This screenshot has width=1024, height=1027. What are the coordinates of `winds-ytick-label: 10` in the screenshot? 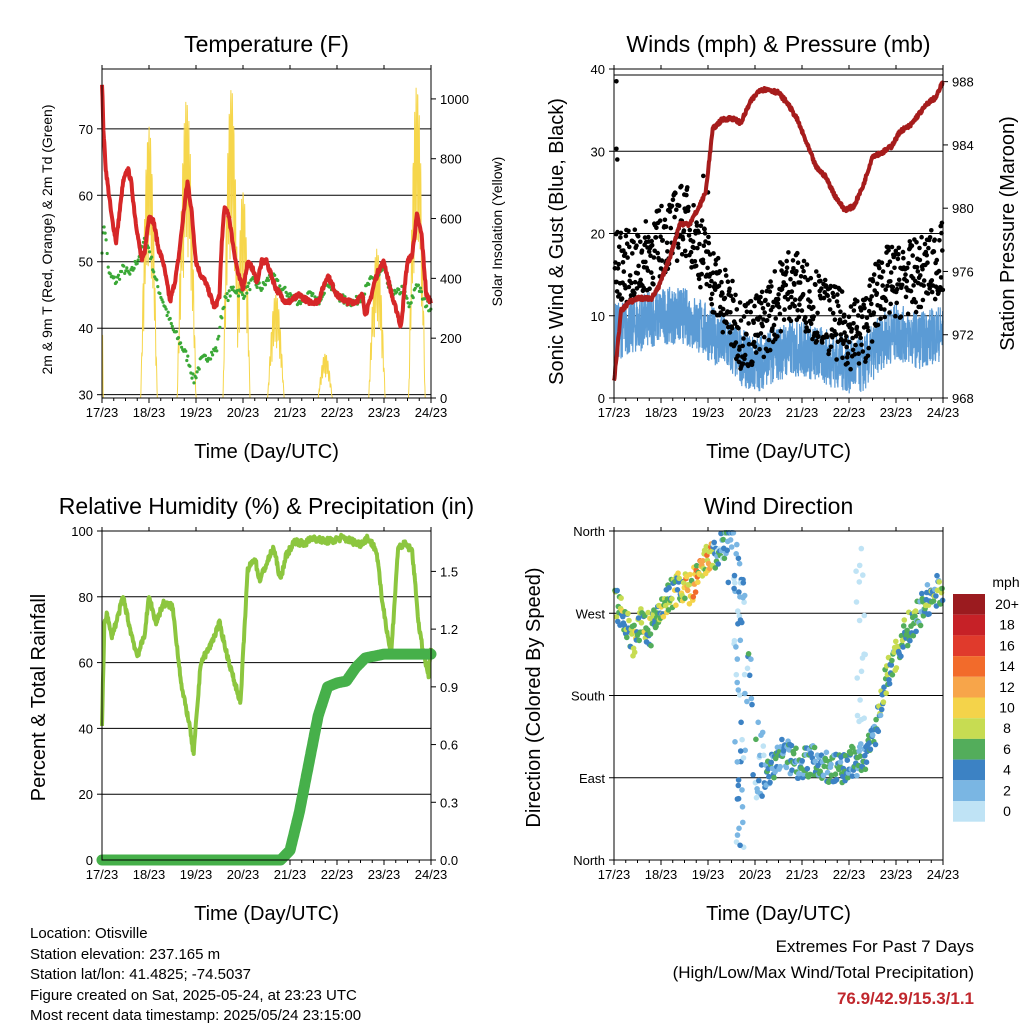 It's located at (598, 316).